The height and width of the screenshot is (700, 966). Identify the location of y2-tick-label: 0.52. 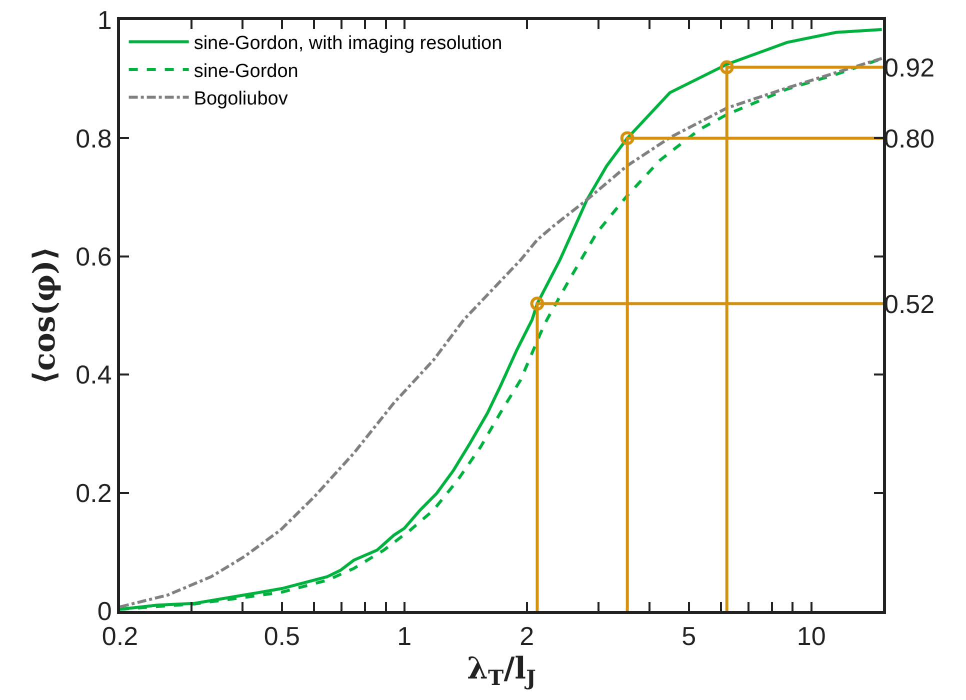
(909, 303).